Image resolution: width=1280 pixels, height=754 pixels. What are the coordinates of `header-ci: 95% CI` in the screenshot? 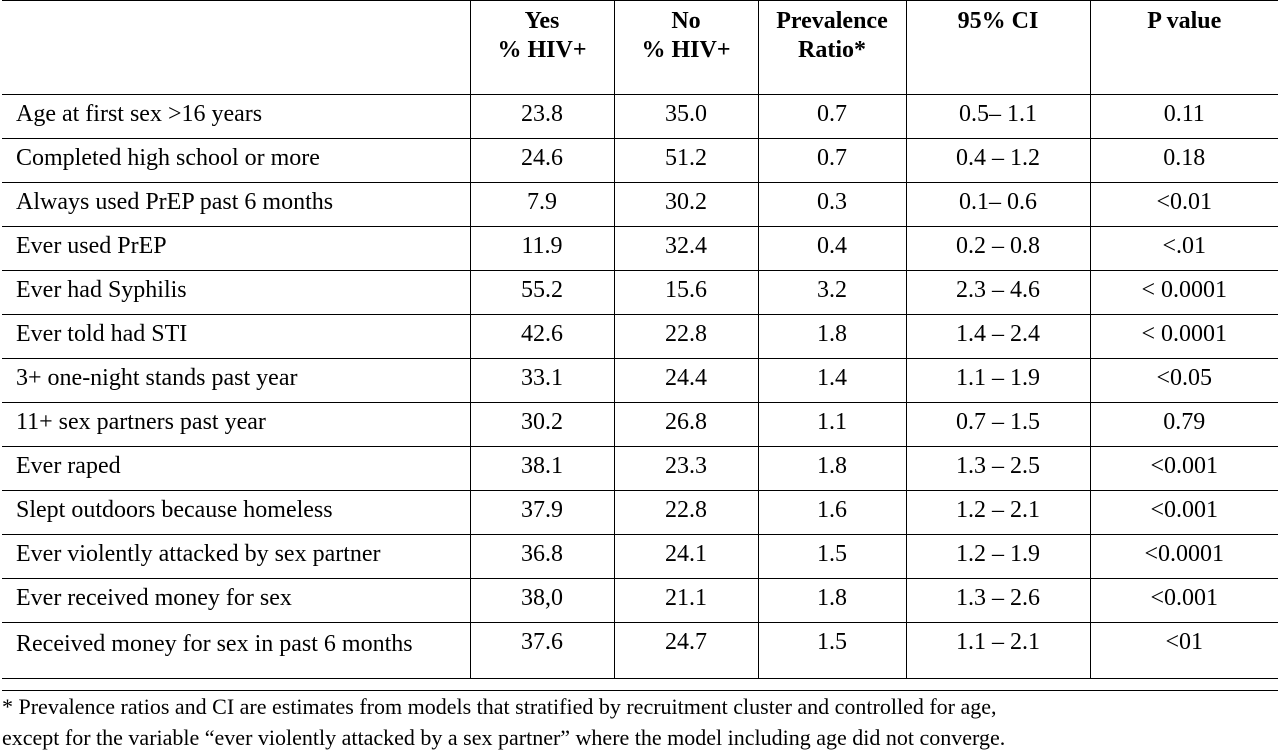 It's located at (998, 47).